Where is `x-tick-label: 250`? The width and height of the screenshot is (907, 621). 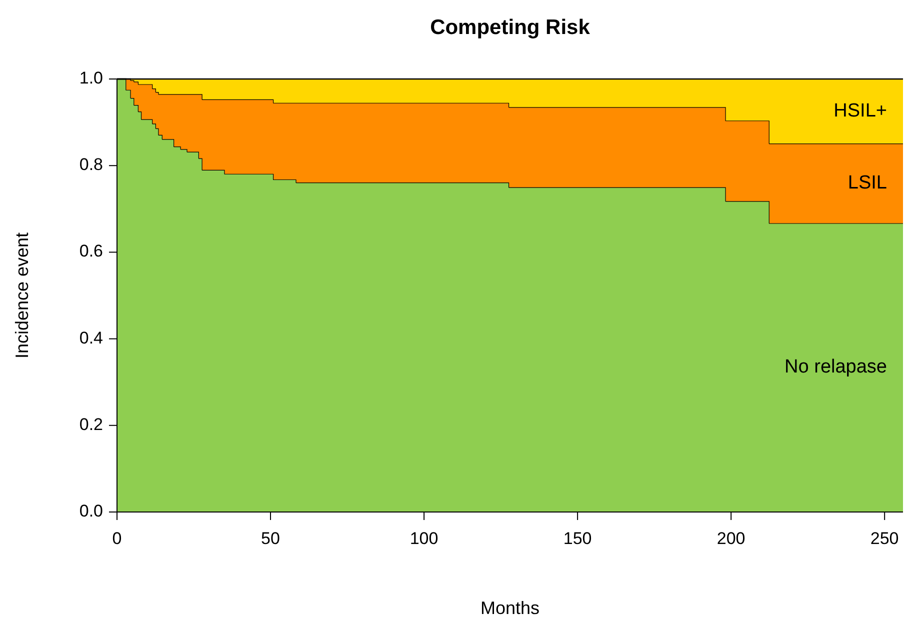 x-tick-label: 250 is located at coordinates (884, 538).